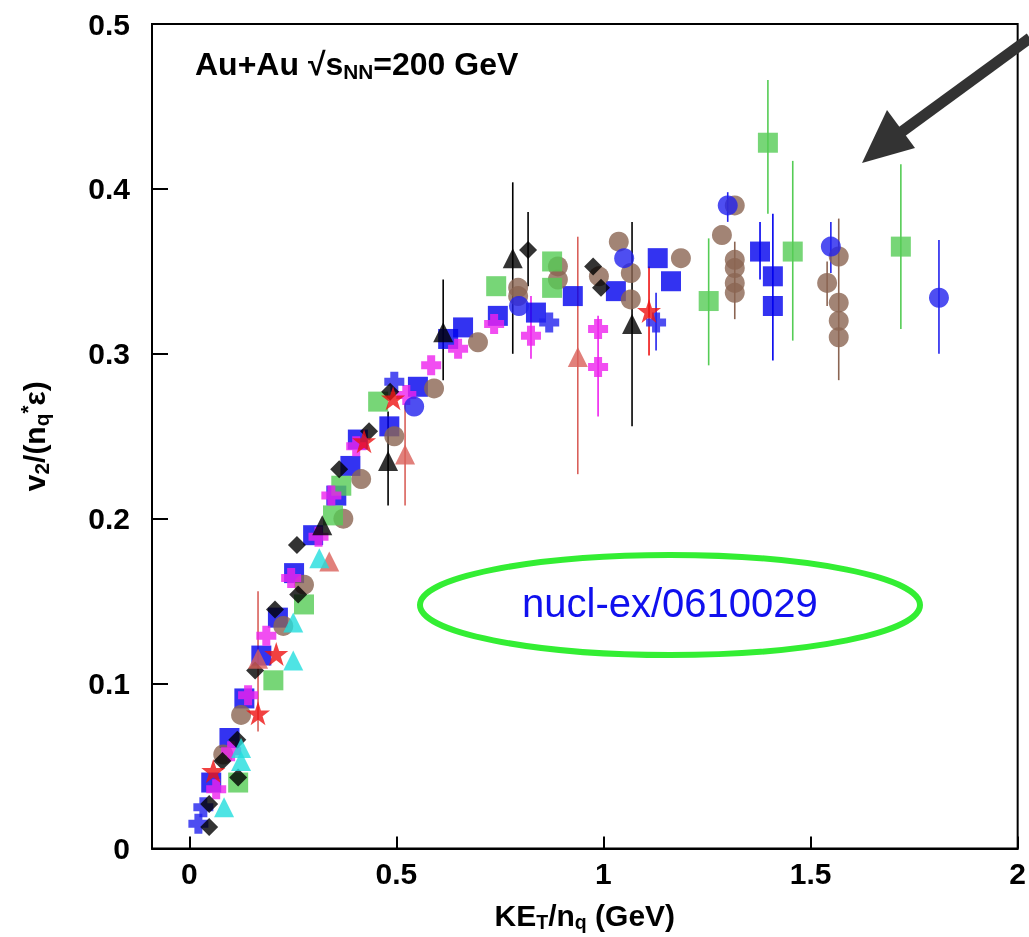  What do you see at coordinates (109, 24) in the screenshot?
I see `y-tick-label: 0.5` at bounding box center [109, 24].